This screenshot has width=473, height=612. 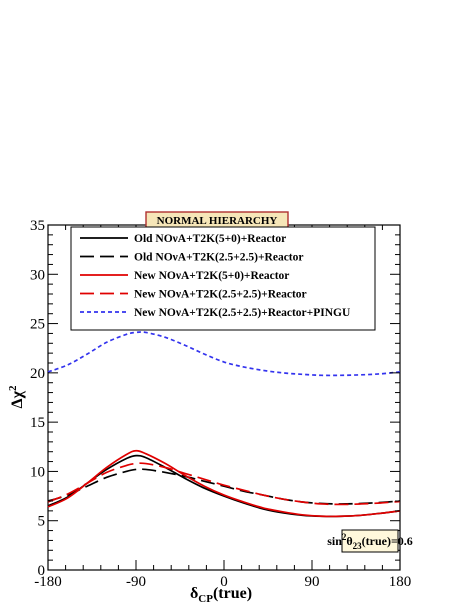 What do you see at coordinates (136, 582) in the screenshot?
I see `x-tick-label: -90` at bounding box center [136, 582].